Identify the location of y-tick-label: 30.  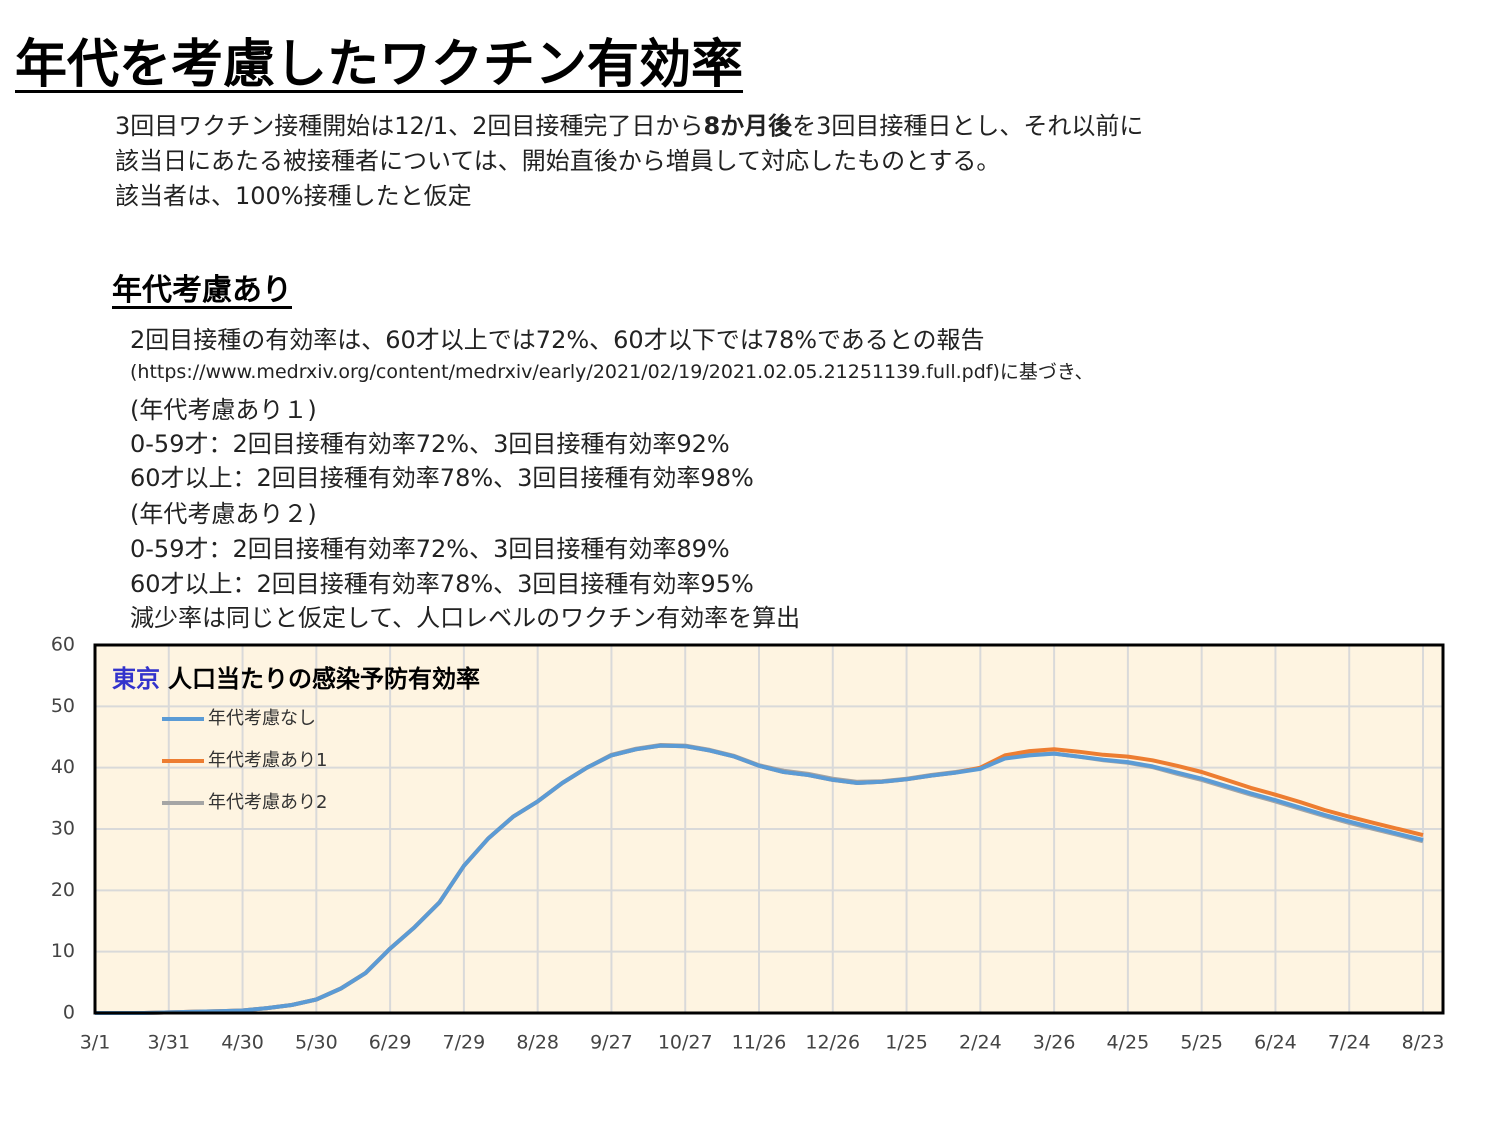
(63, 829).